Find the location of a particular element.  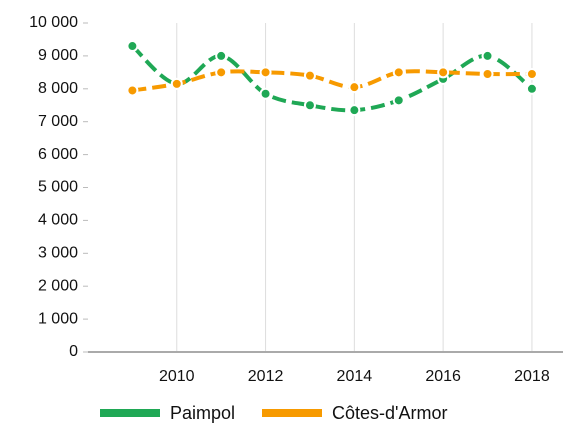

y-tick-label: 2 000 is located at coordinates (58, 285).